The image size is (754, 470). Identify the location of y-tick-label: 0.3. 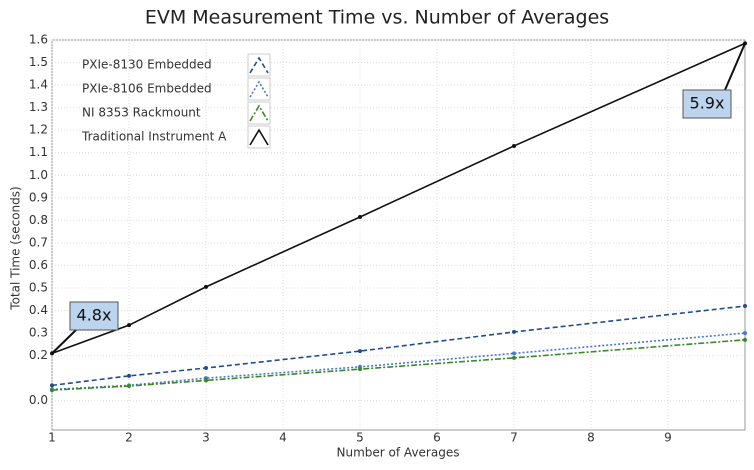
(38, 333).